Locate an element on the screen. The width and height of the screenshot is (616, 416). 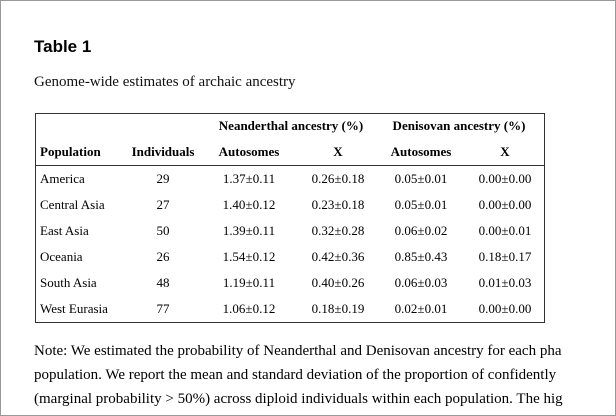
table-title: Table 1 is located at coordinates (63, 46).